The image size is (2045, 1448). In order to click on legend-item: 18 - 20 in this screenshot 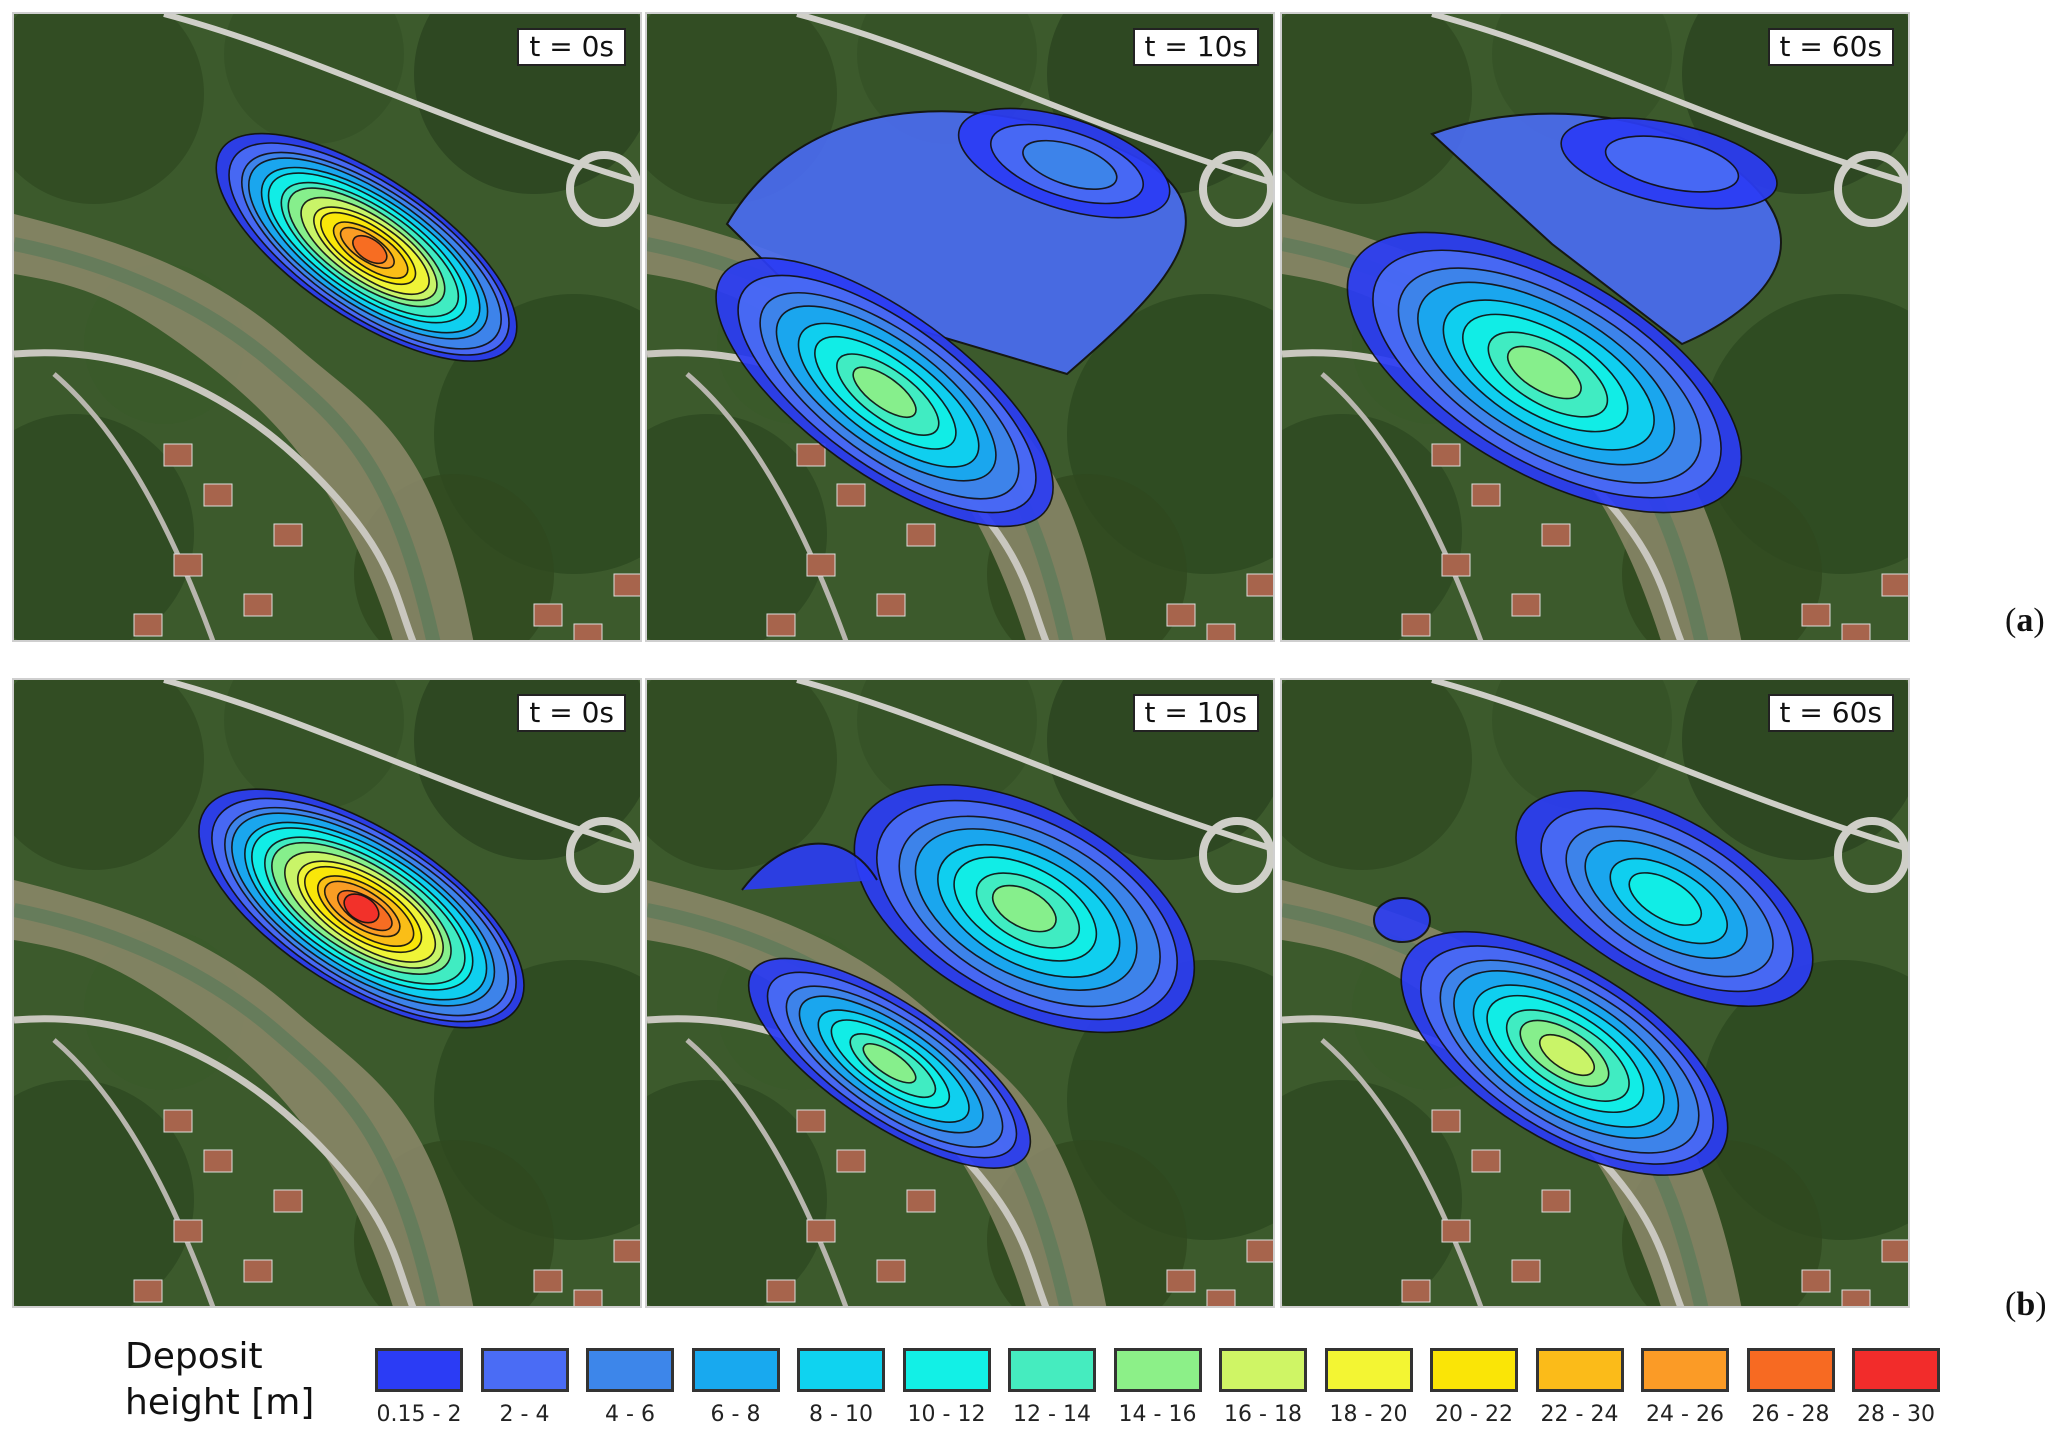, I will do `click(1369, 1387)`.